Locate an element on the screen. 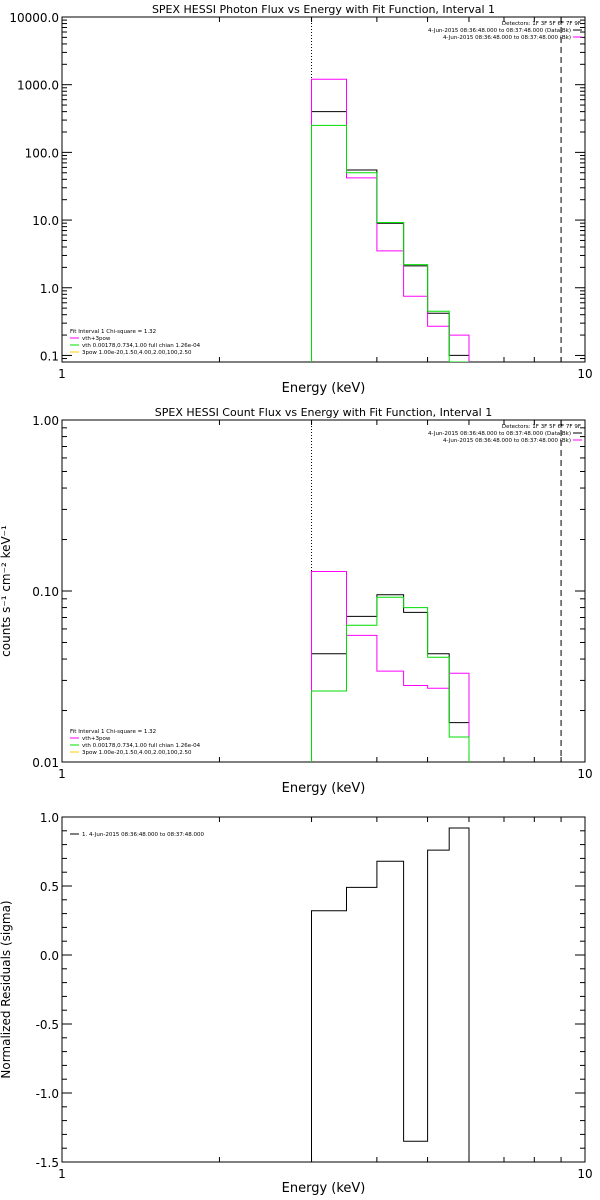  y-tick-label: 1.00 is located at coordinates (45, 421).